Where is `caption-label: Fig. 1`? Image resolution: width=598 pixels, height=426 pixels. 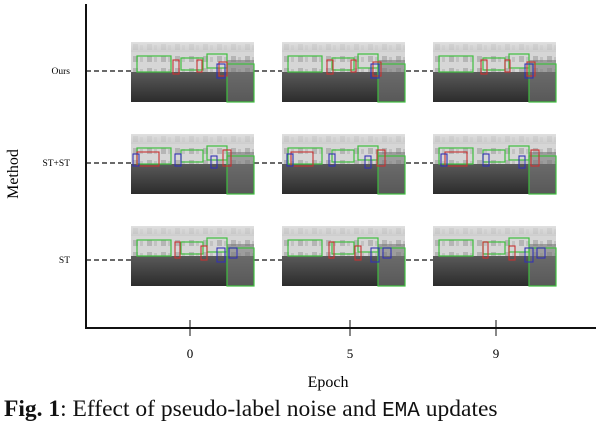 caption-label: Fig. 1 is located at coordinates (32, 409).